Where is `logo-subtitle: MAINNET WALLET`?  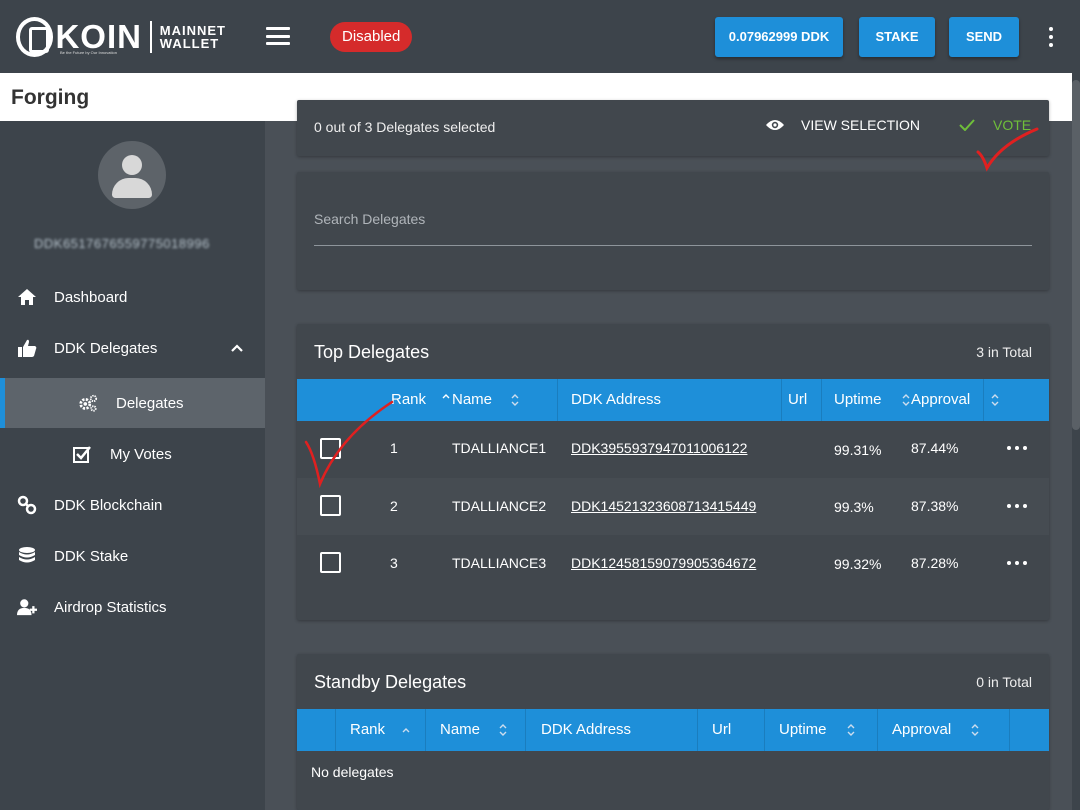
logo-subtitle: MAINNET WALLET is located at coordinates (193, 37).